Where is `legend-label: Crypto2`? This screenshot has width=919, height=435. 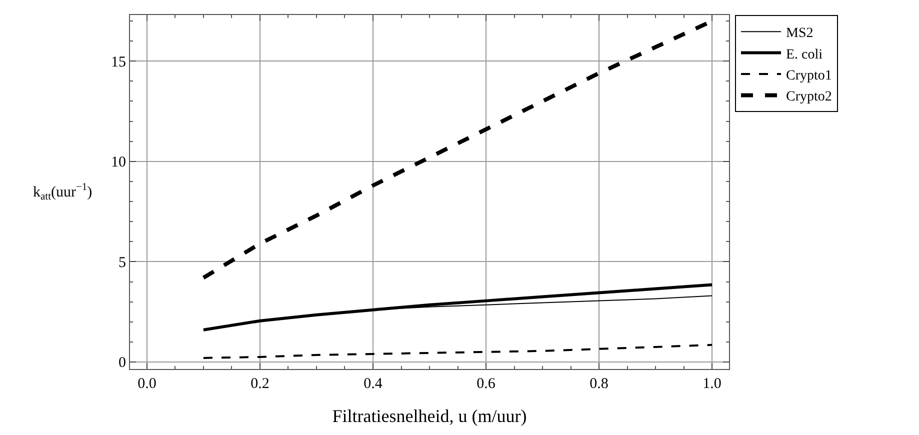
legend-label: Crypto2 is located at coordinates (809, 97).